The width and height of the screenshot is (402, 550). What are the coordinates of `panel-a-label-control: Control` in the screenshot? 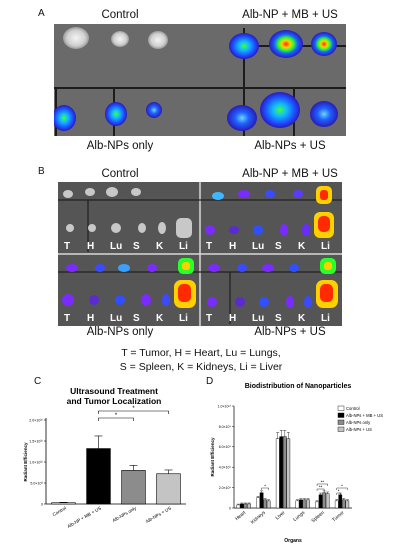 It's located at (120, 15).